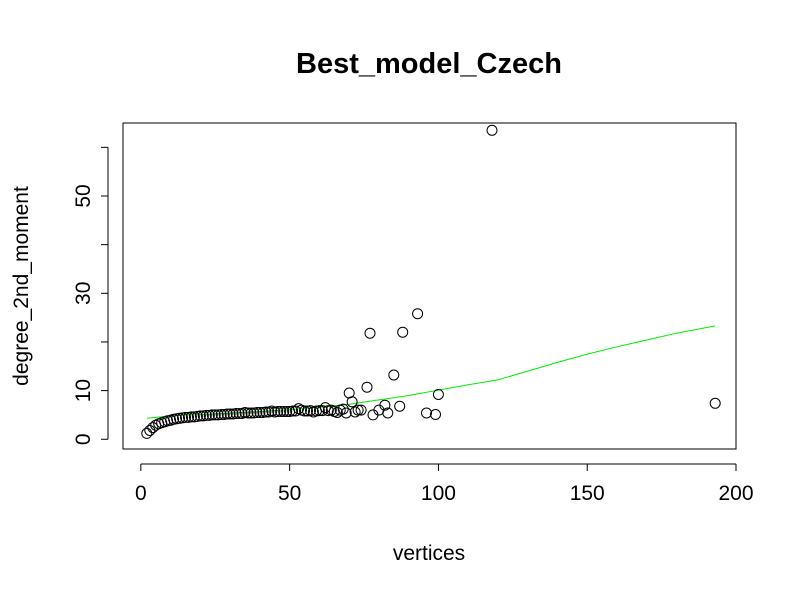 The width and height of the screenshot is (800, 600). I want to click on y-tick-label: 30, so click(83, 293).